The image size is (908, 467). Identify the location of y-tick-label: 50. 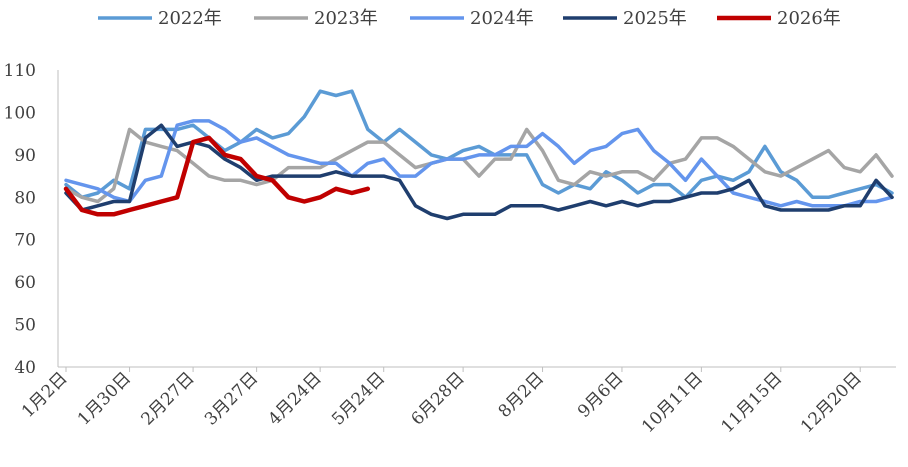
(25, 326).